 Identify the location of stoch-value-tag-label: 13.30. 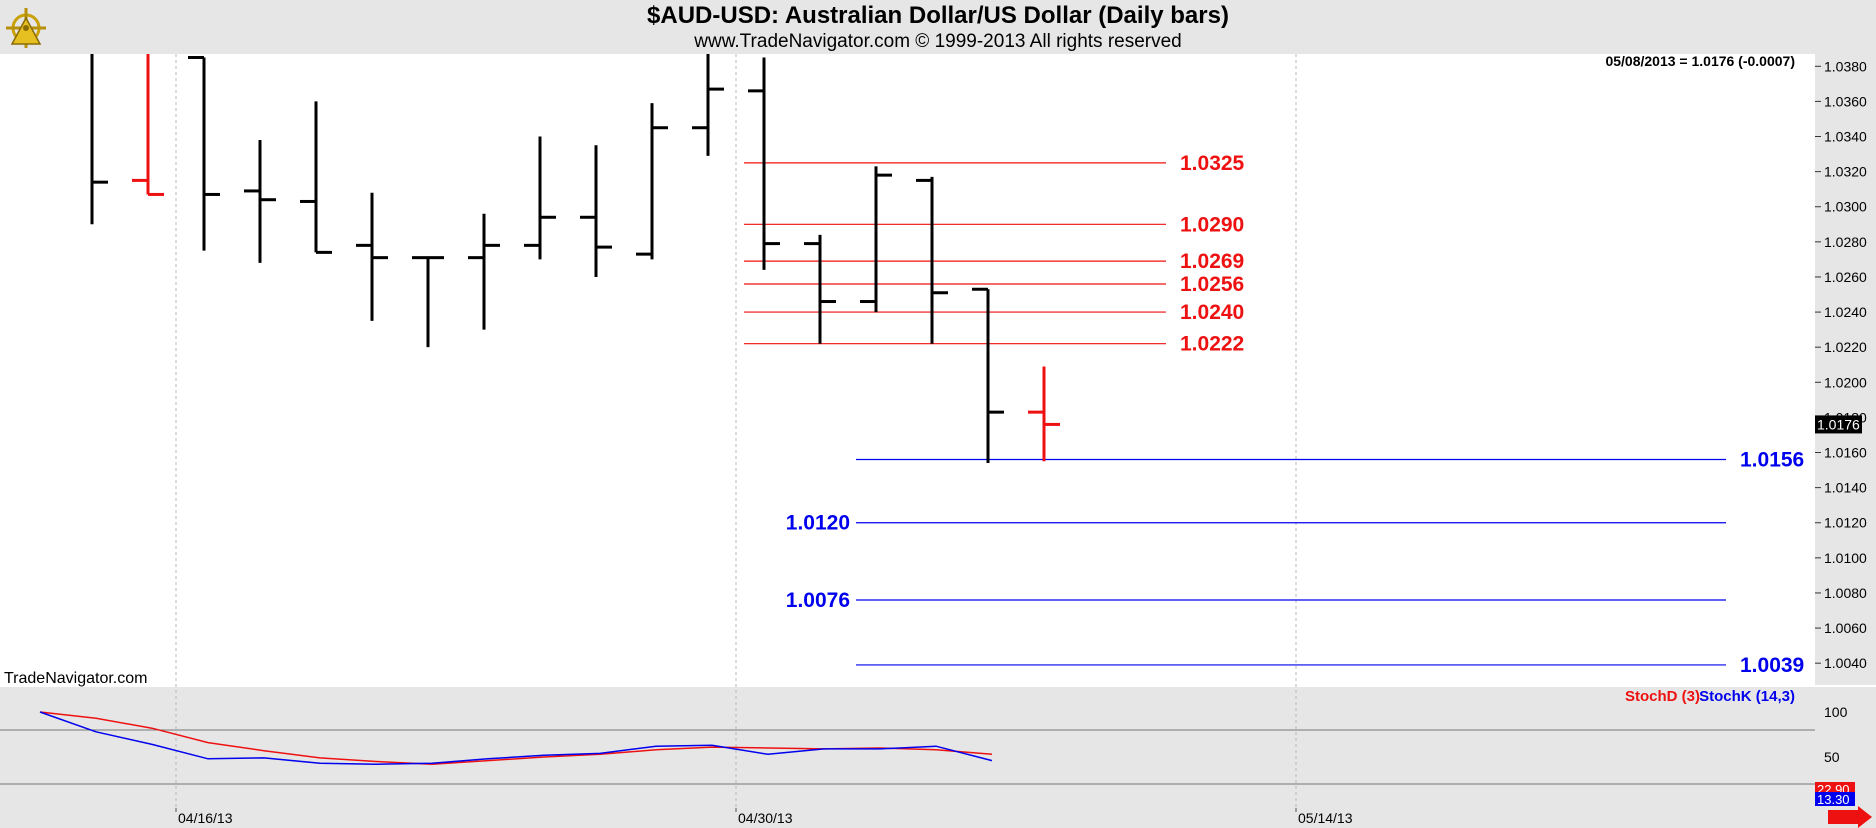
(1833, 799).